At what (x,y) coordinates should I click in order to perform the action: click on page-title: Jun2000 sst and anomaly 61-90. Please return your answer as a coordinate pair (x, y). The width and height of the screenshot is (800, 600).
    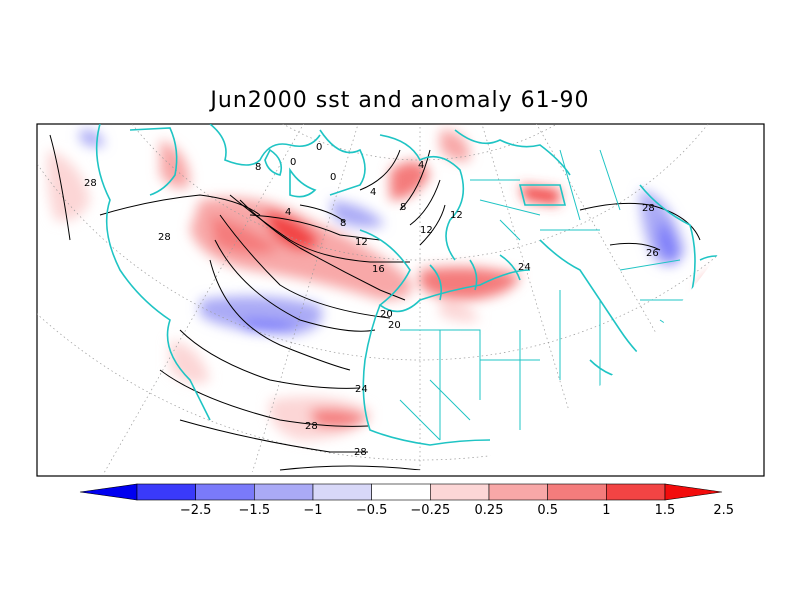
    Looking at the image, I should click on (400, 100).